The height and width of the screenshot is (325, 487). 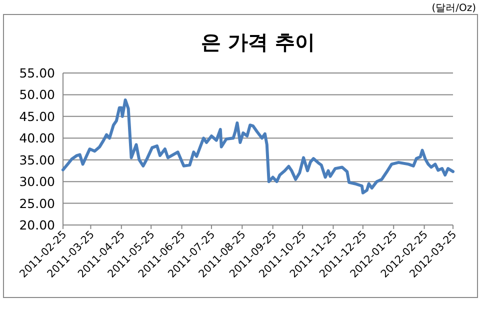 What do you see at coordinates (37, 94) in the screenshot?
I see `y-tick-label: 50.00` at bounding box center [37, 94].